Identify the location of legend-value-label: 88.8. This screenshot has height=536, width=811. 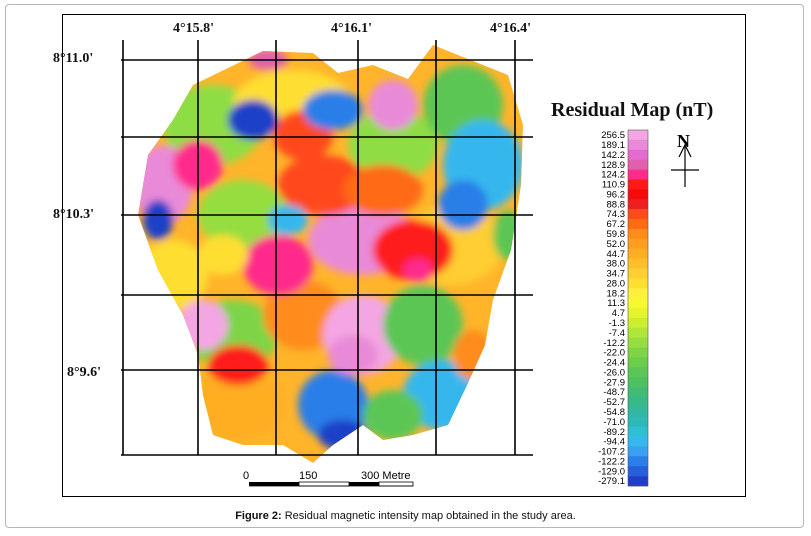
(616, 204).